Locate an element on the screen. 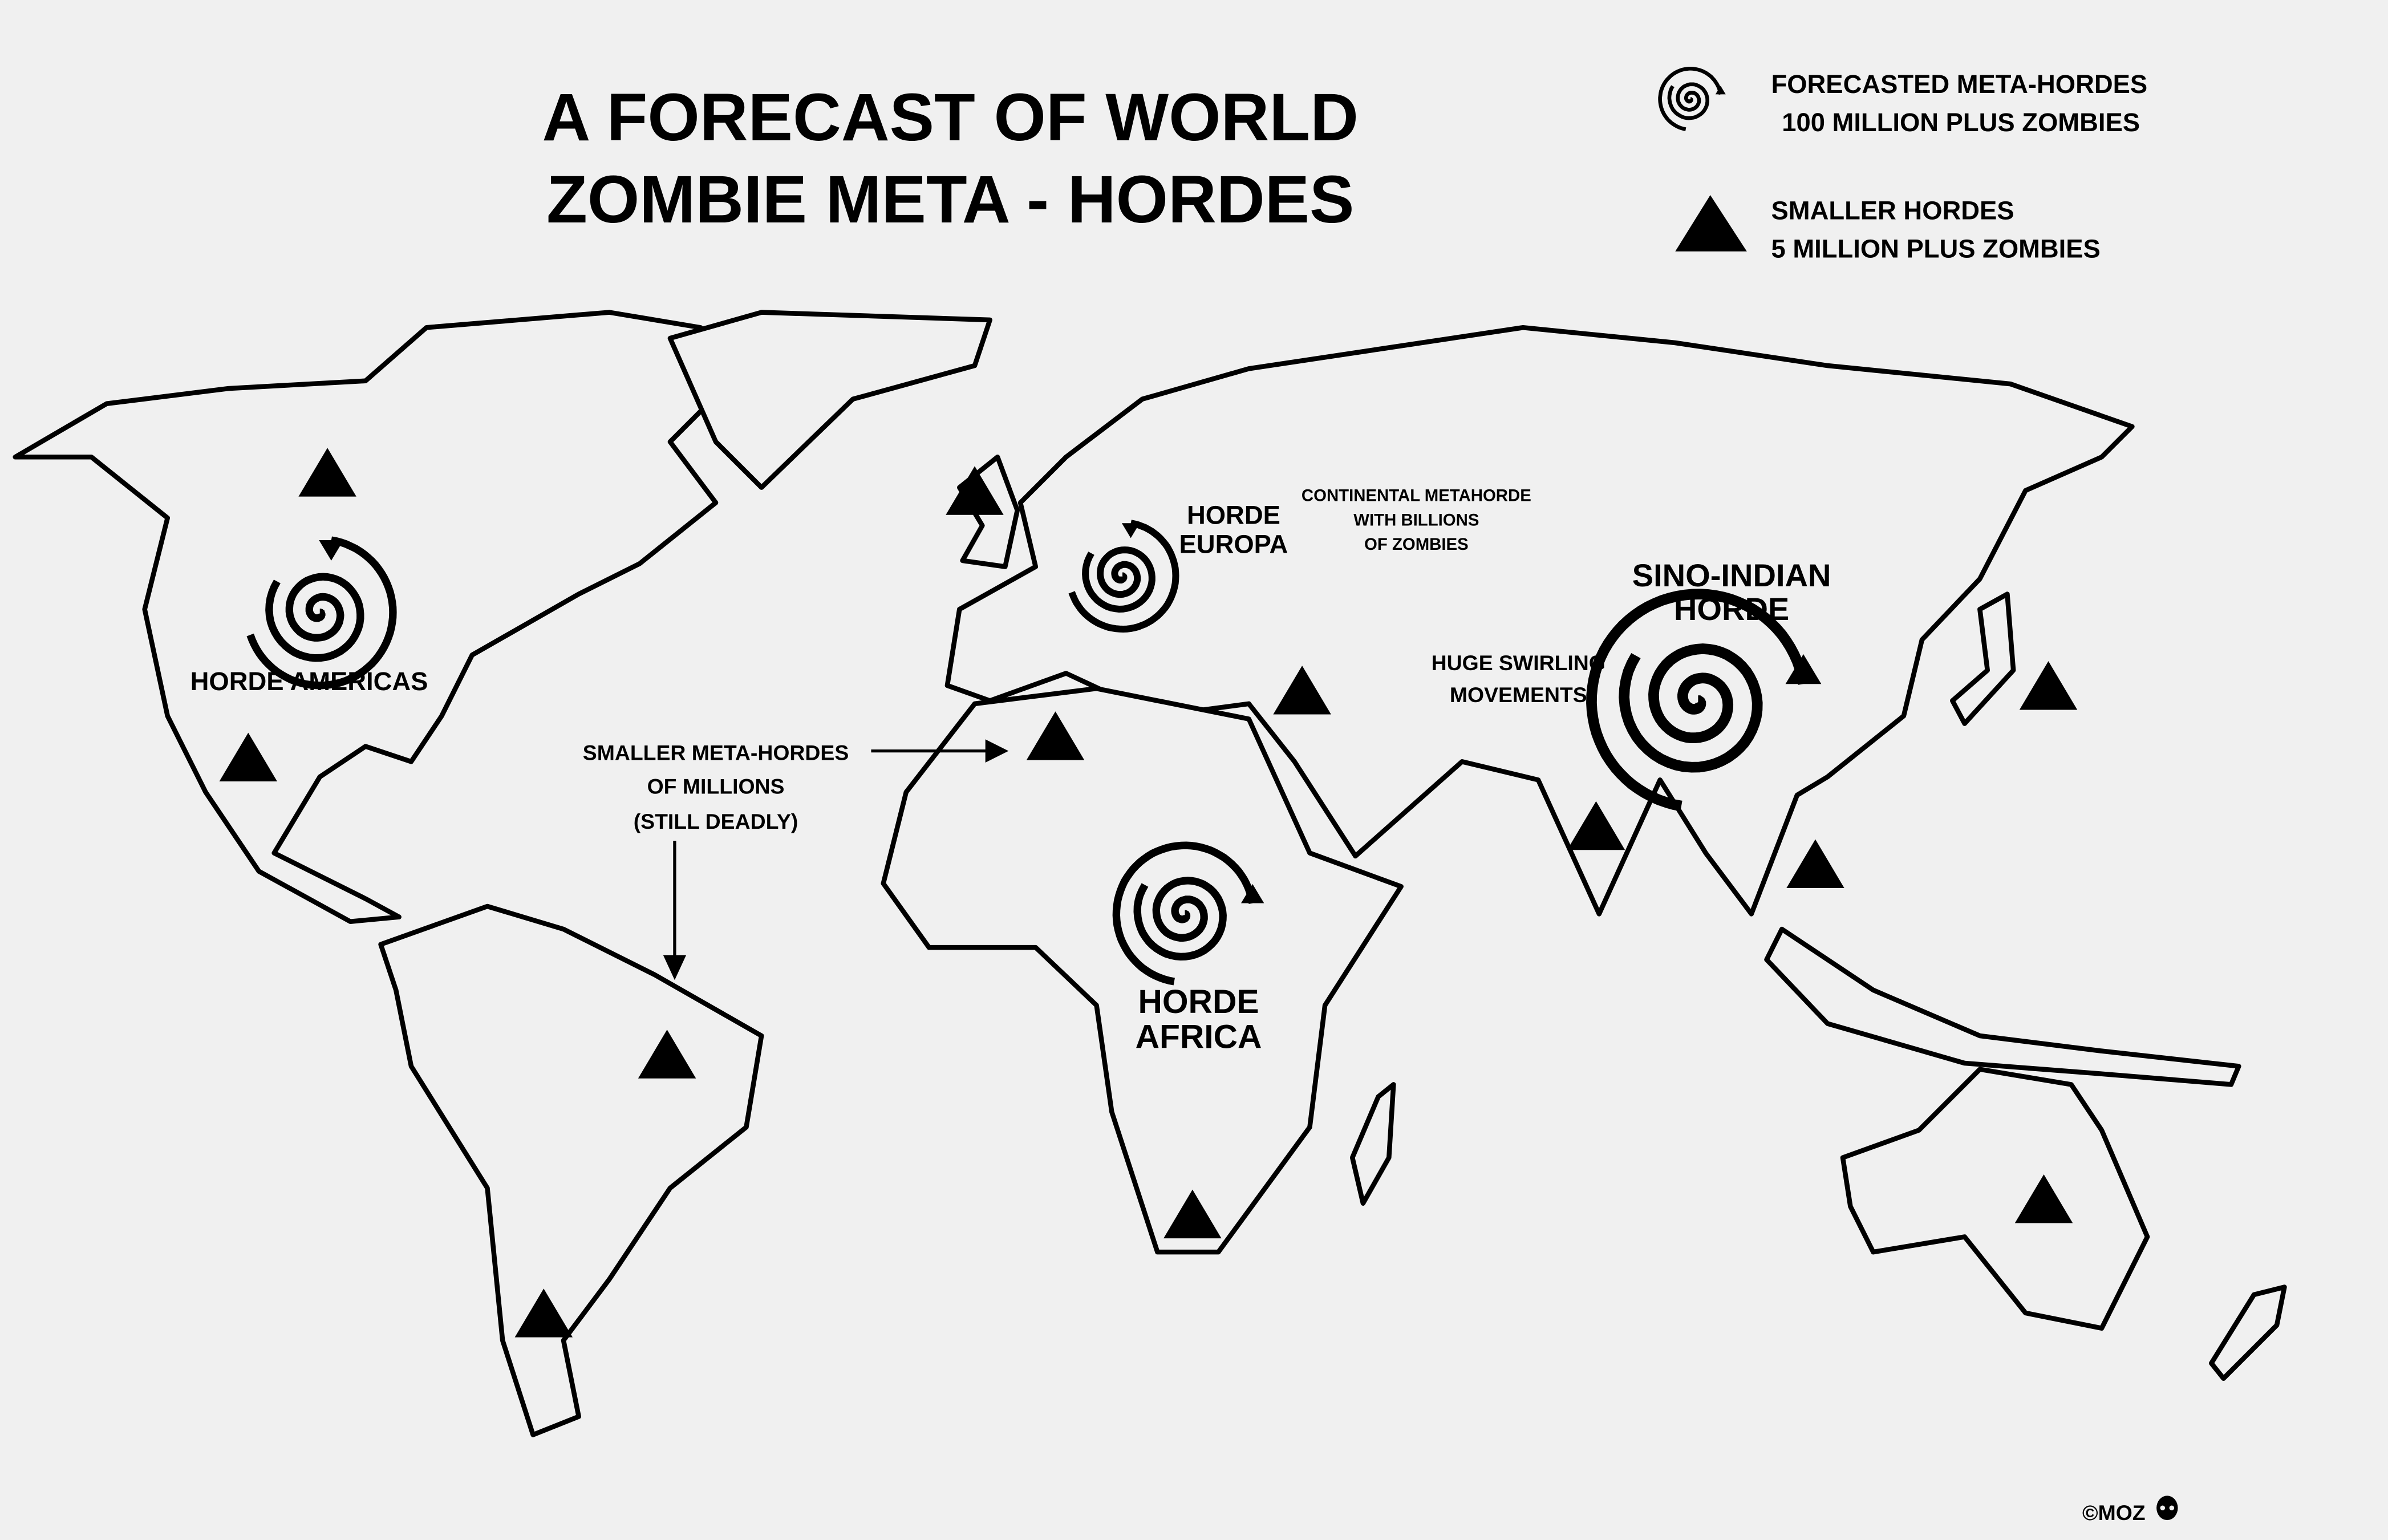 The width and height of the screenshot is (2388, 1540). label-swirling-2: MOVEMENTS is located at coordinates (1519, 695).